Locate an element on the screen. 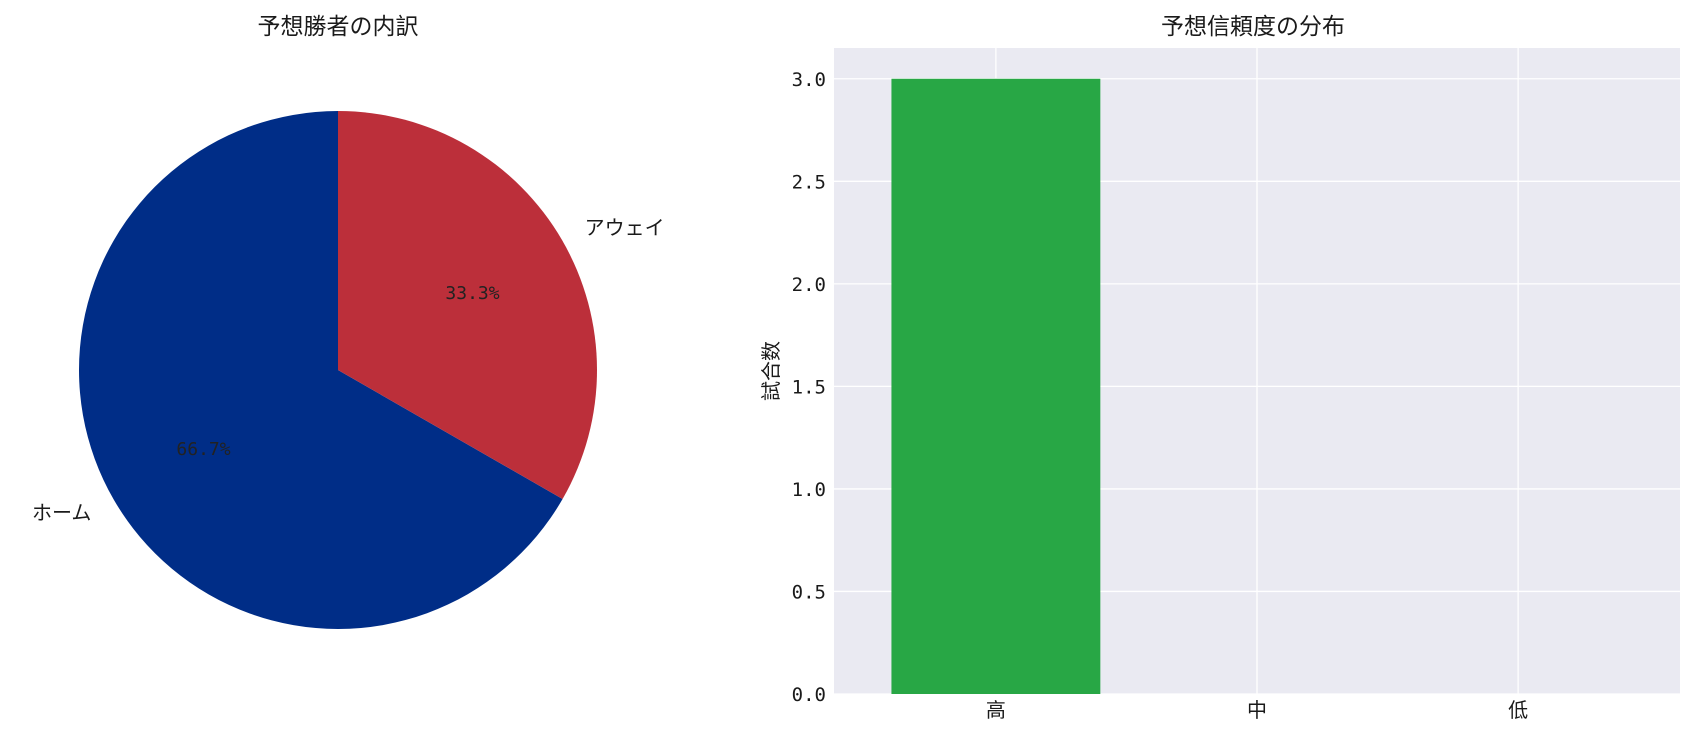 This screenshot has height=734, width=1687. y-tick-label: 1.5 is located at coordinates (809, 387).